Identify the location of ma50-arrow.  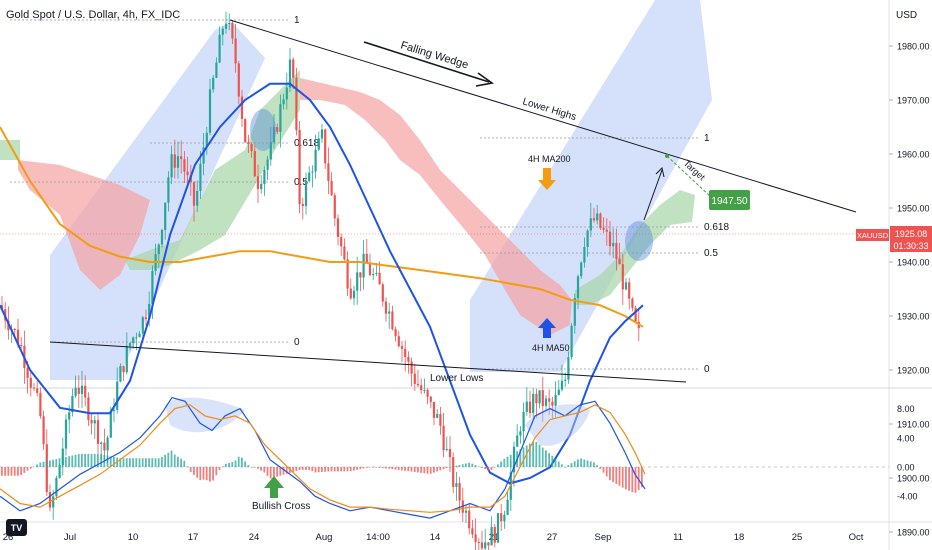
(547, 328).